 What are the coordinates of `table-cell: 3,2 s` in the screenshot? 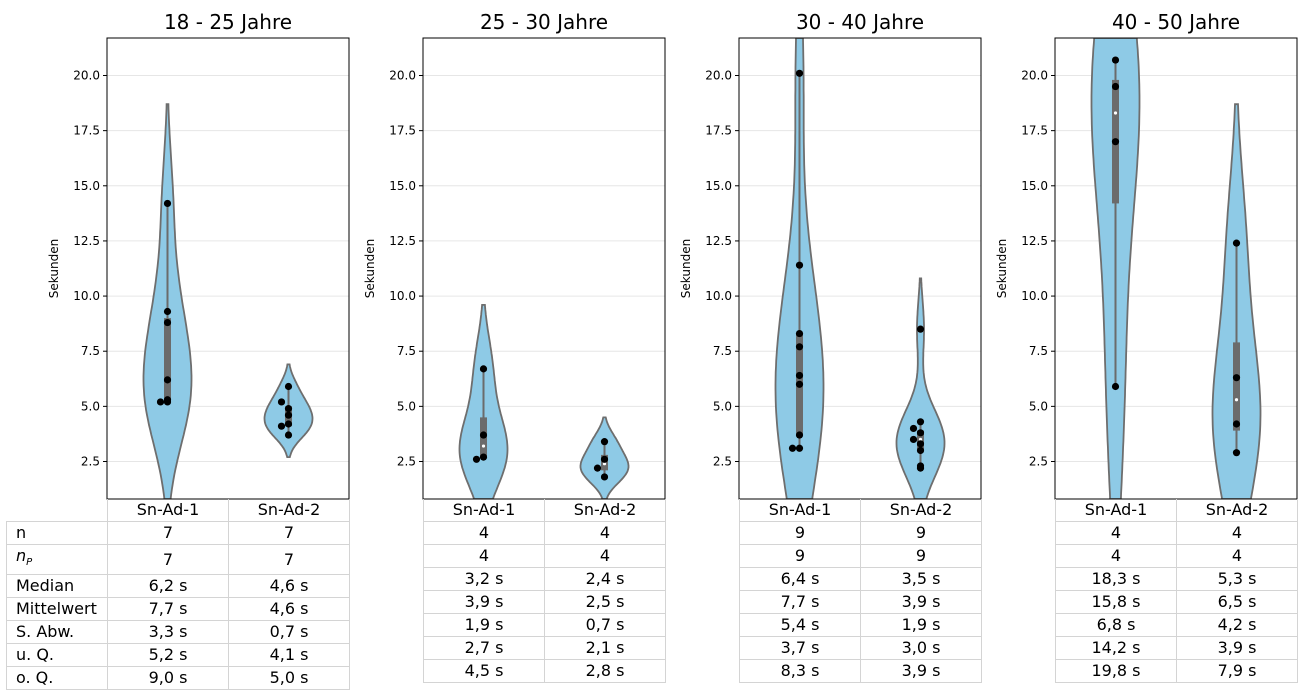 It's located at (484, 579).